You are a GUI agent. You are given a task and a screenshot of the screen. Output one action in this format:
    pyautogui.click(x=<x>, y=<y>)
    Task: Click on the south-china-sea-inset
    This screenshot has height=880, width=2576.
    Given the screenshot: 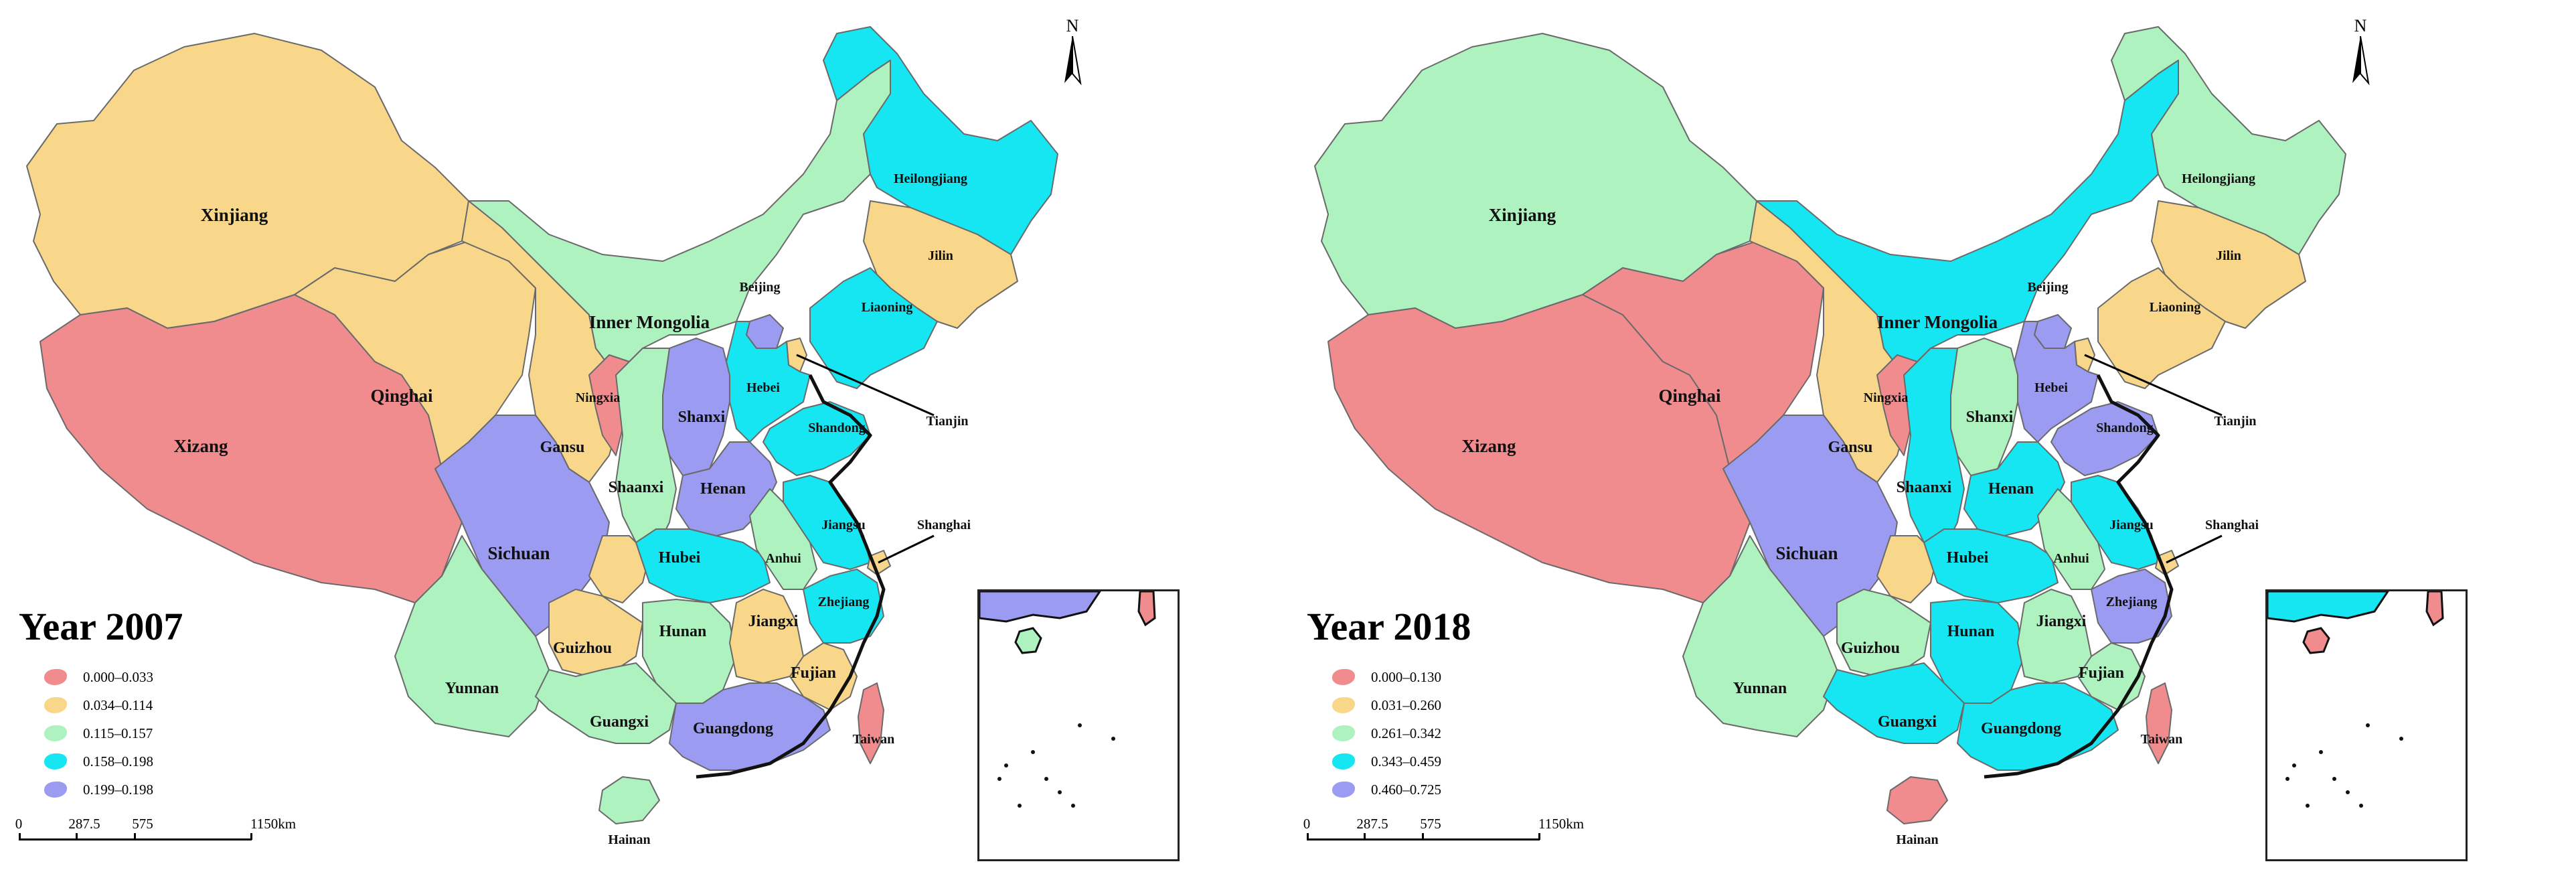 What is the action you would take?
    pyautogui.click(x=1079, y=725)
    